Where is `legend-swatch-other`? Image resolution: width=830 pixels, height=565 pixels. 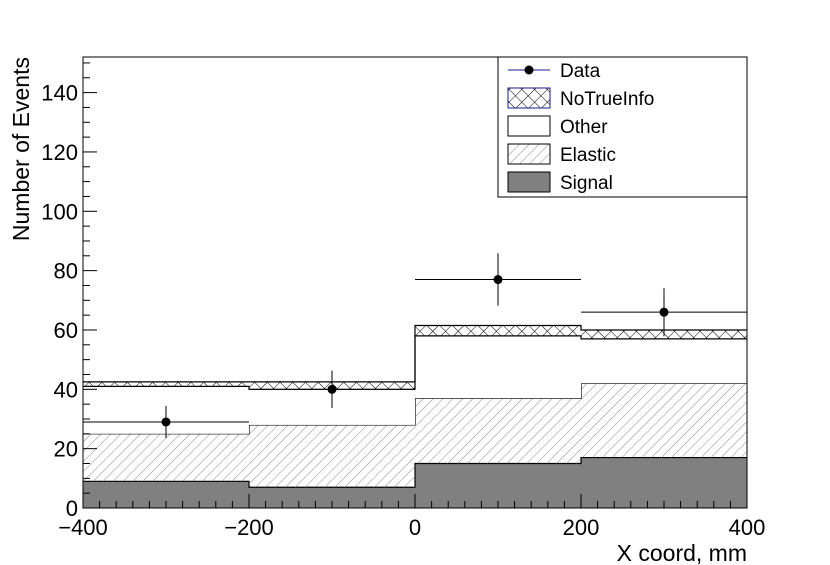
legend-swatch-other is located at coordinates (529, 126).